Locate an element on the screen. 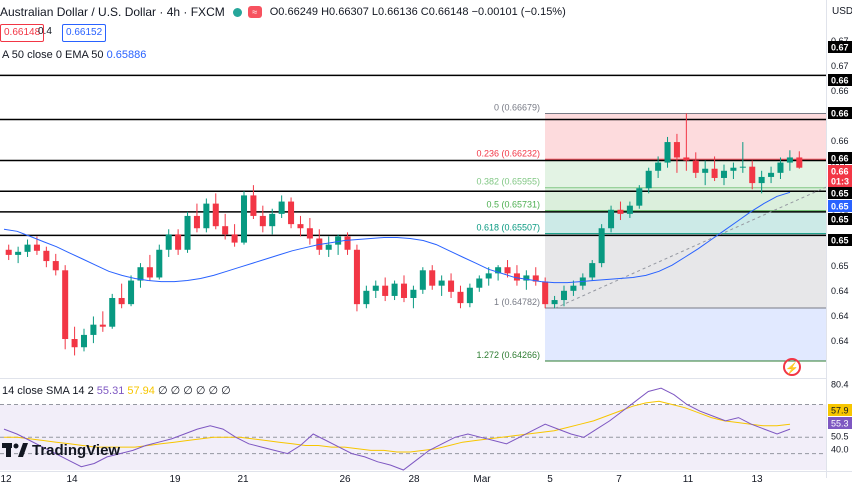 The width and height of the screenshot is (852, 485). price-marker-label: 0.67 is located at coordinates (840, 48).